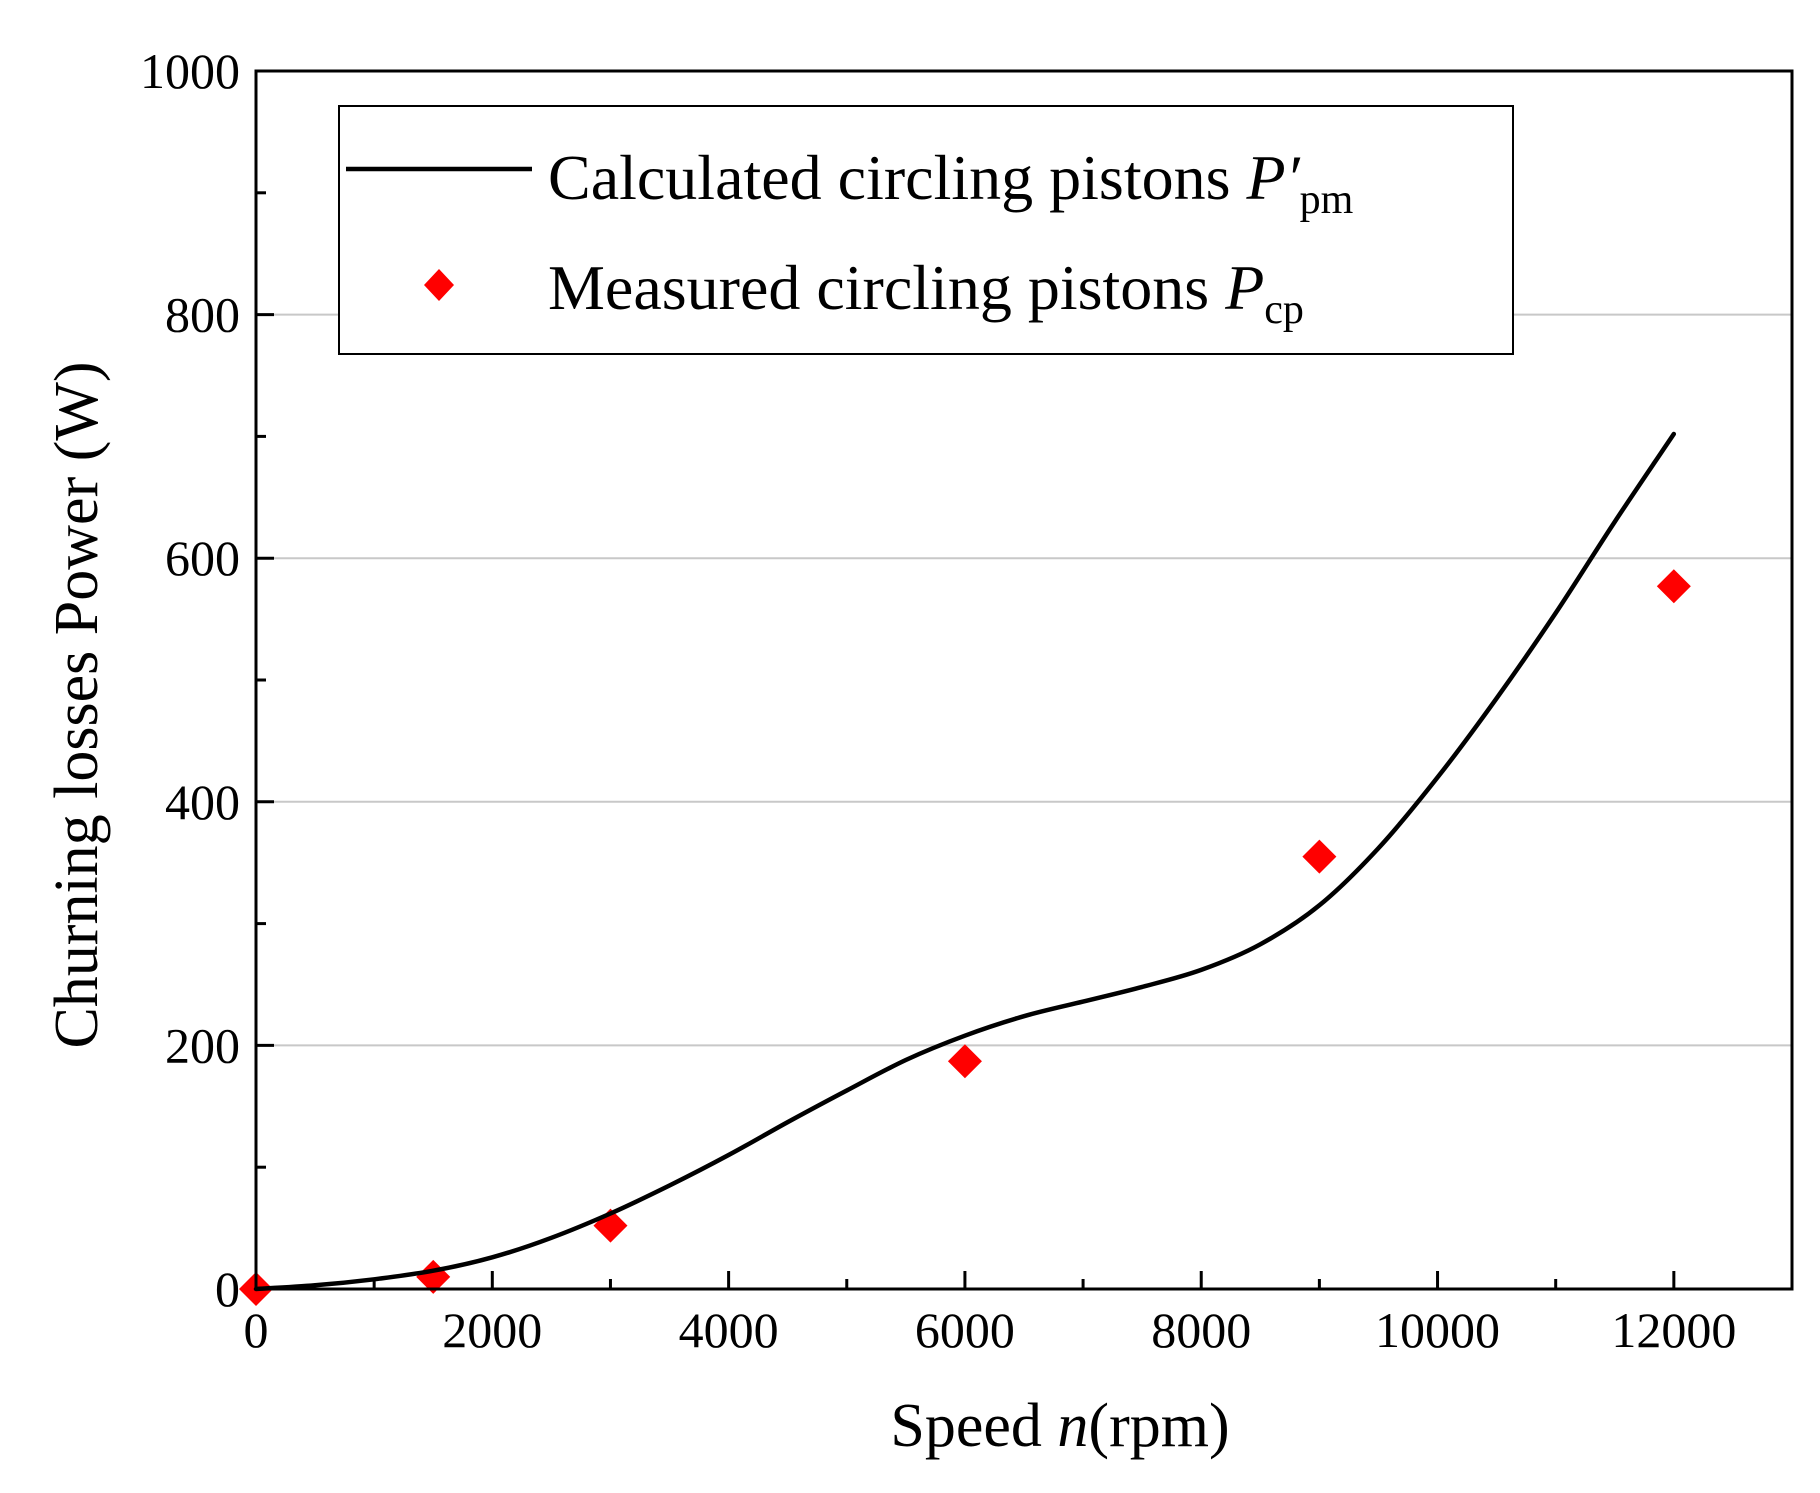 The image size is (1820, 1493). Describe the element at coordinates (1437, 1330) in the screenshot. I see `x-tick-label-10000: 10000` at that location.